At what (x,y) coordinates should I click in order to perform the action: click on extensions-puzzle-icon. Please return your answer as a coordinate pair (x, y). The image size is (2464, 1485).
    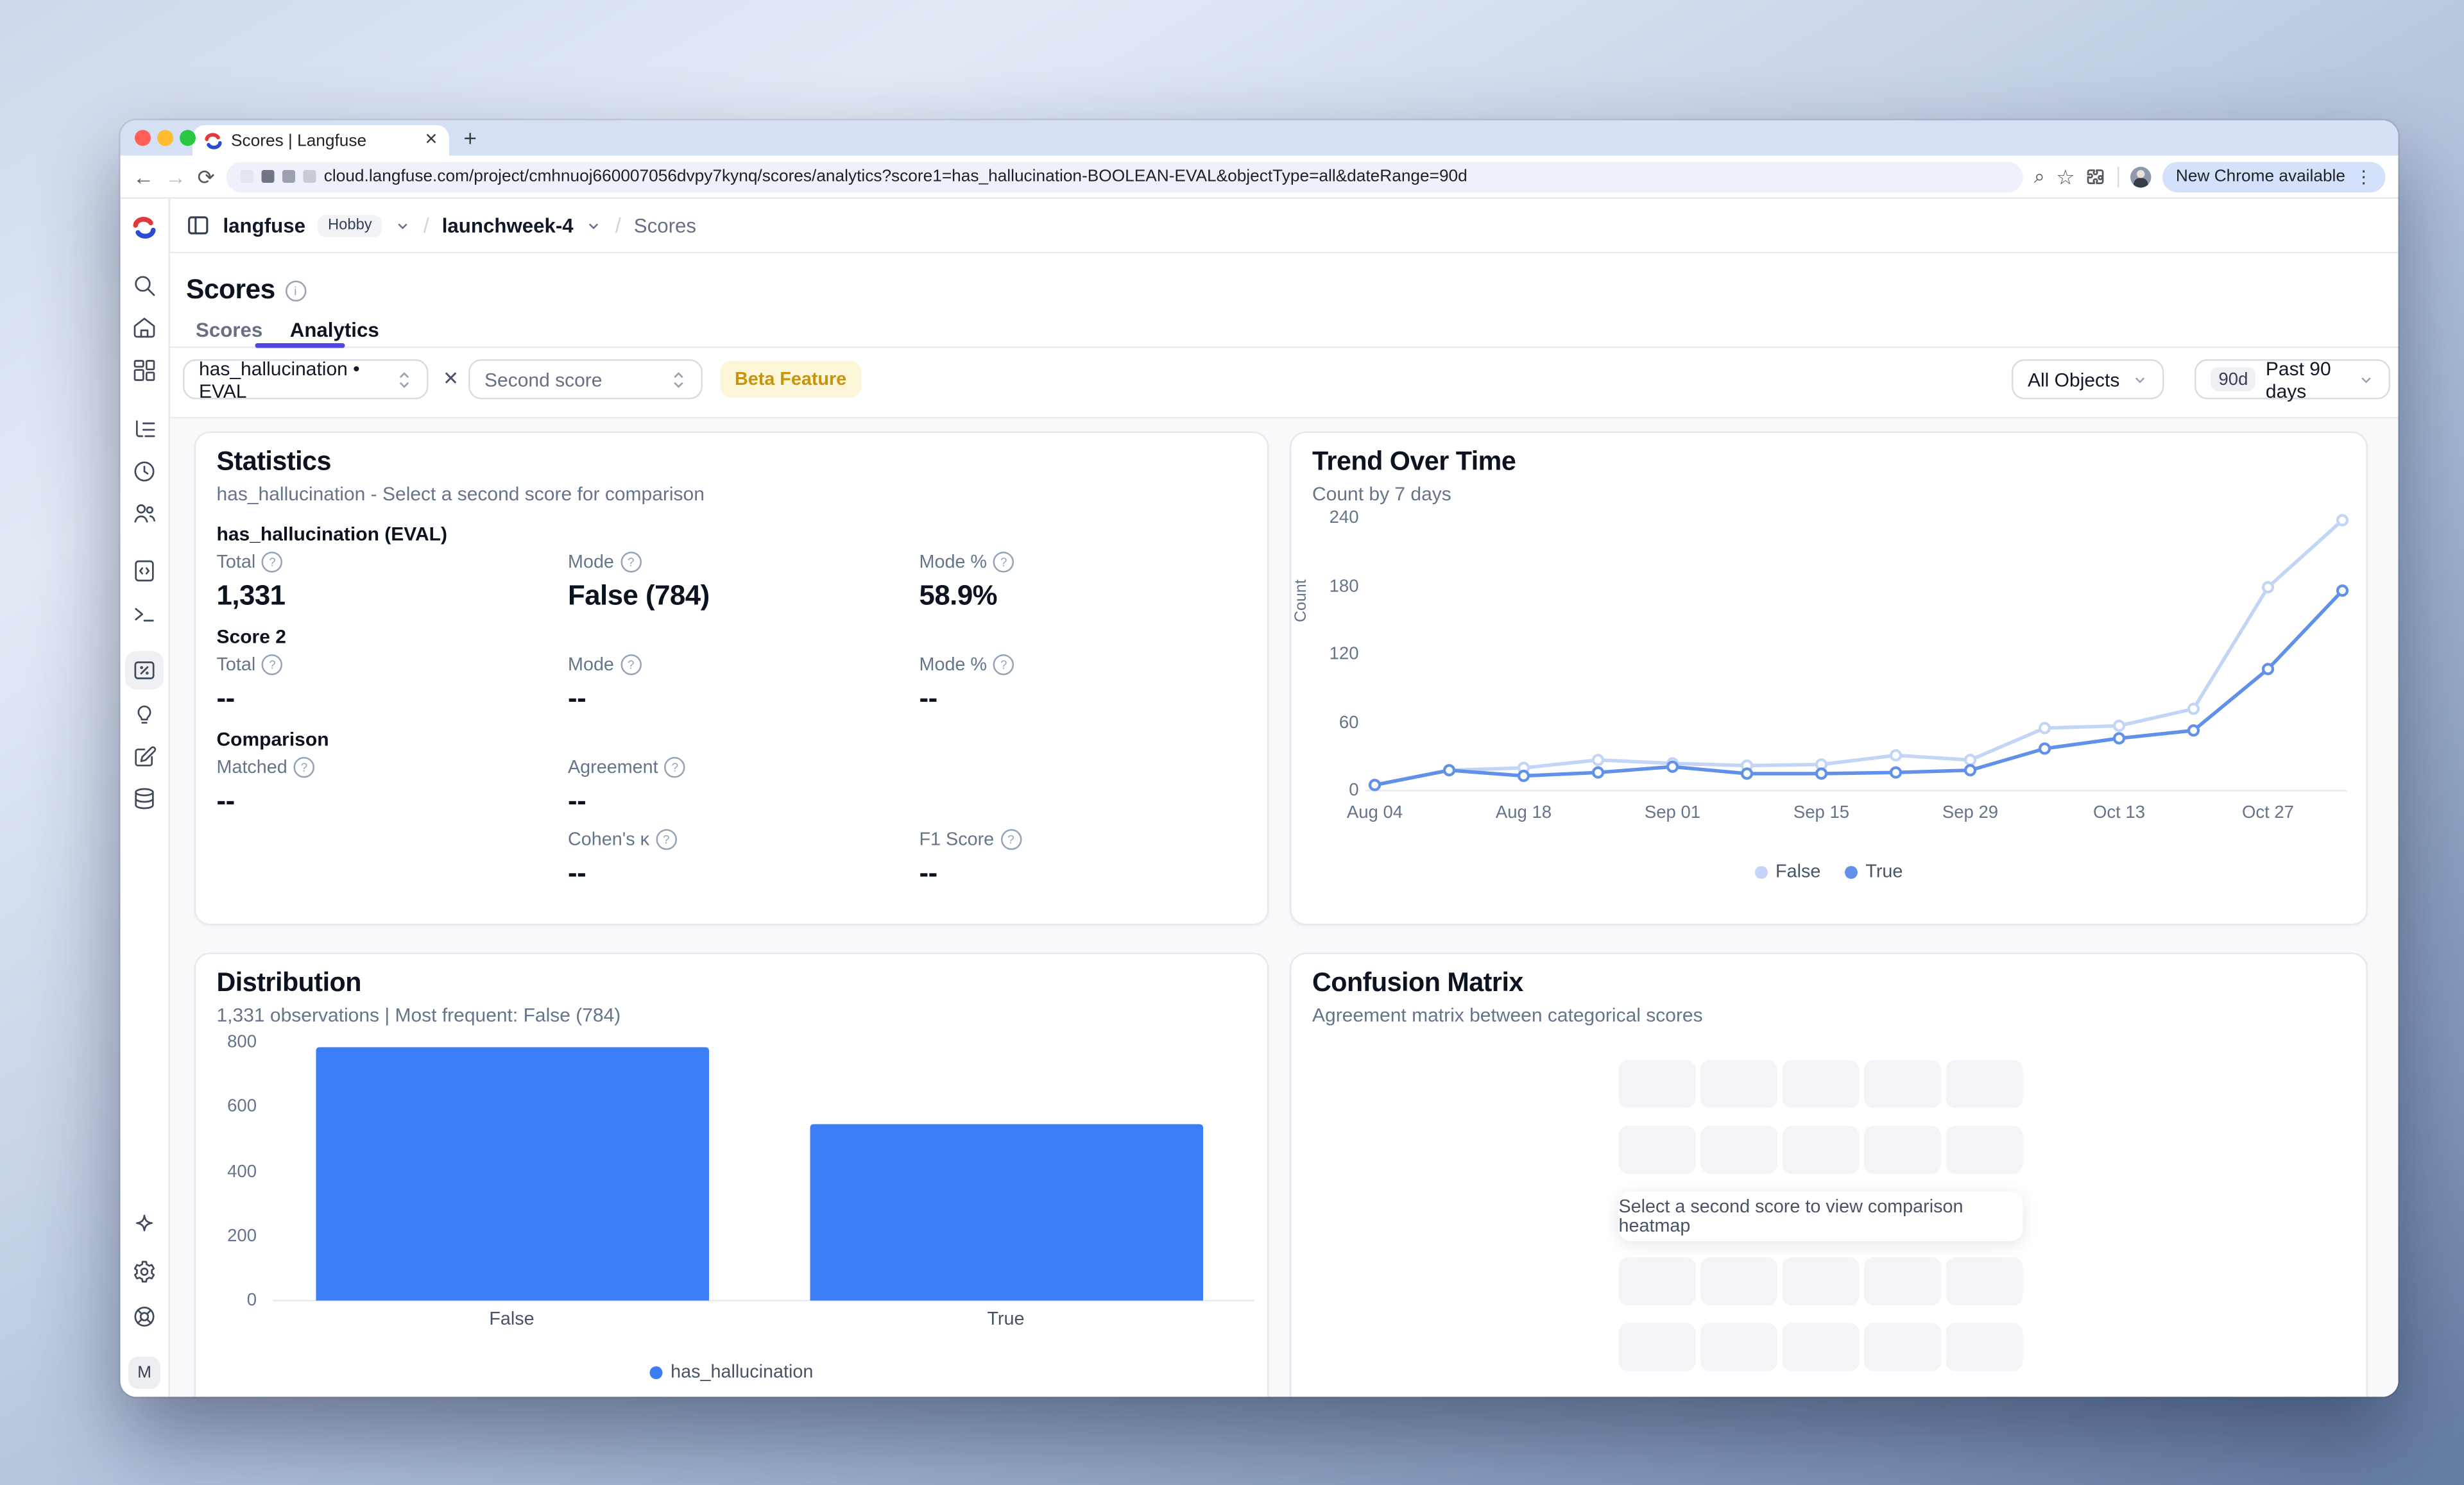
    Looking at the image, I should click on (2097, 176).